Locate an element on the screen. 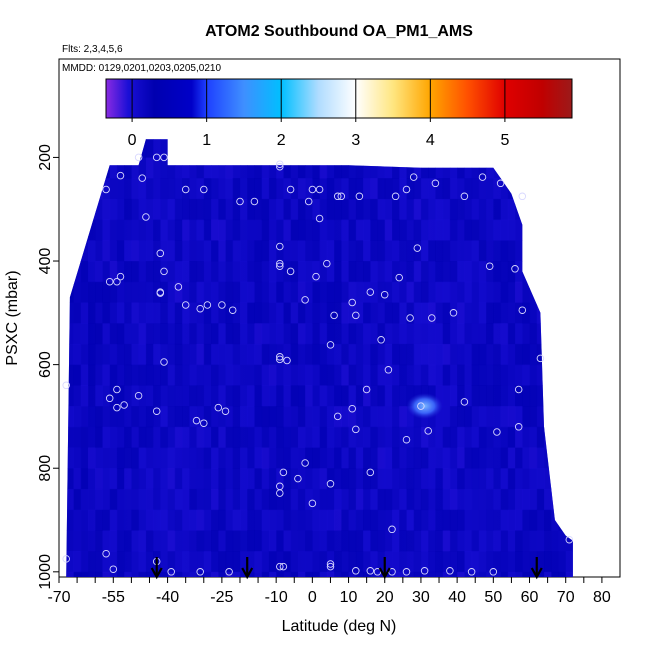 Image resolution: width=650 pixels, height=650 pixels. colorbar-ramp is located at coordinates (339, 98).